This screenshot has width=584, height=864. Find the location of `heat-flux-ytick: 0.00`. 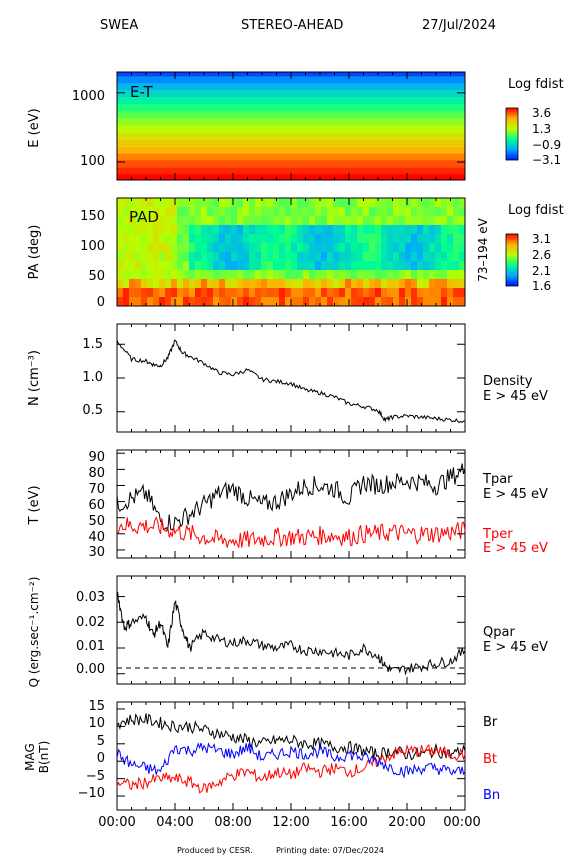

heat-flux-ytick: 0.00 is located at coordinates (90, 669).